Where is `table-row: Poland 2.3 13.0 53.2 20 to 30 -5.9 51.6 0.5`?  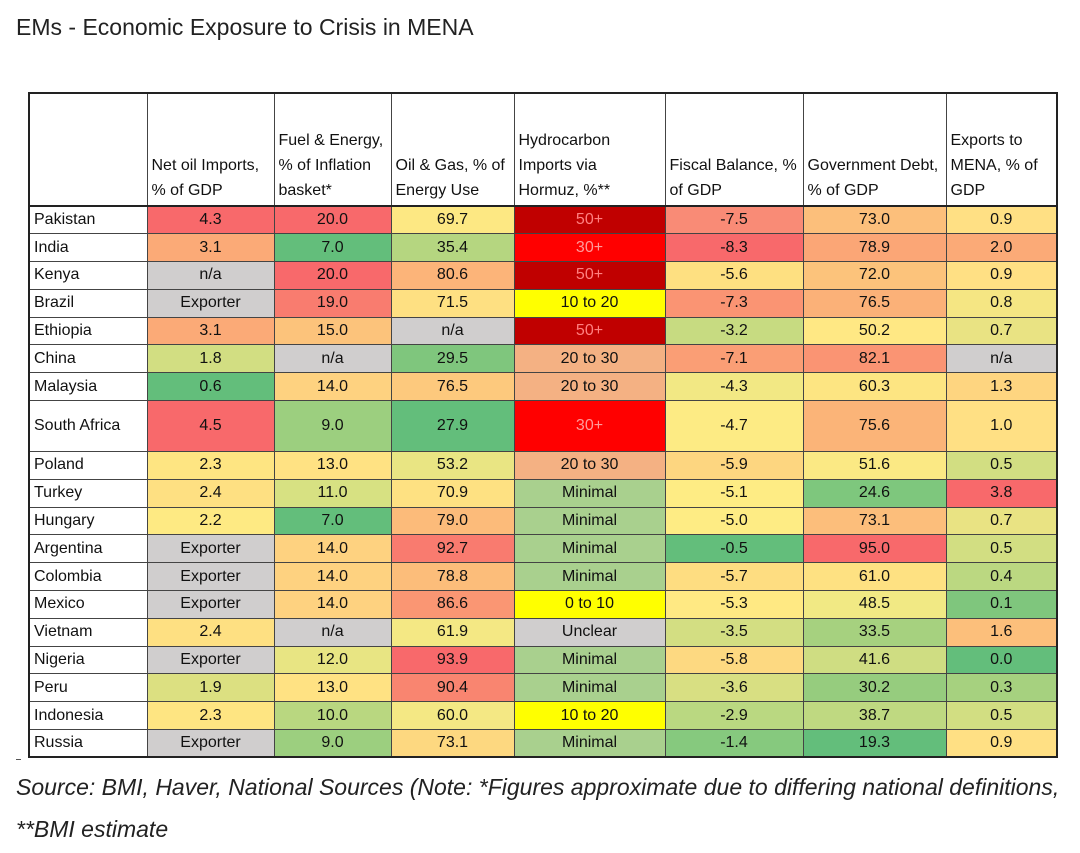 table-row: Poland 2.3 13.0 53.2 20 to 30 -5.9 51.6 0.5 is located at coordinates (543, 465).